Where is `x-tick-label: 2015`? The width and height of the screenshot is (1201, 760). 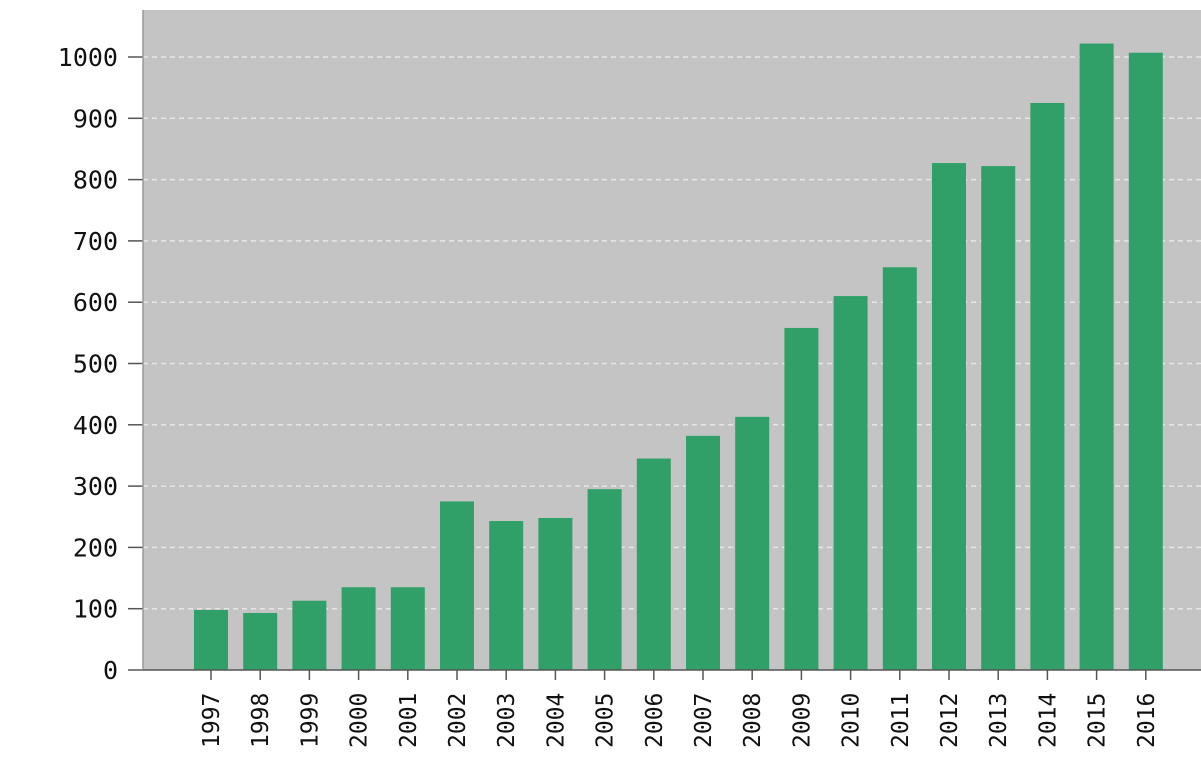
x-tick-label: 2015 is located at coordinates (1098, 720).